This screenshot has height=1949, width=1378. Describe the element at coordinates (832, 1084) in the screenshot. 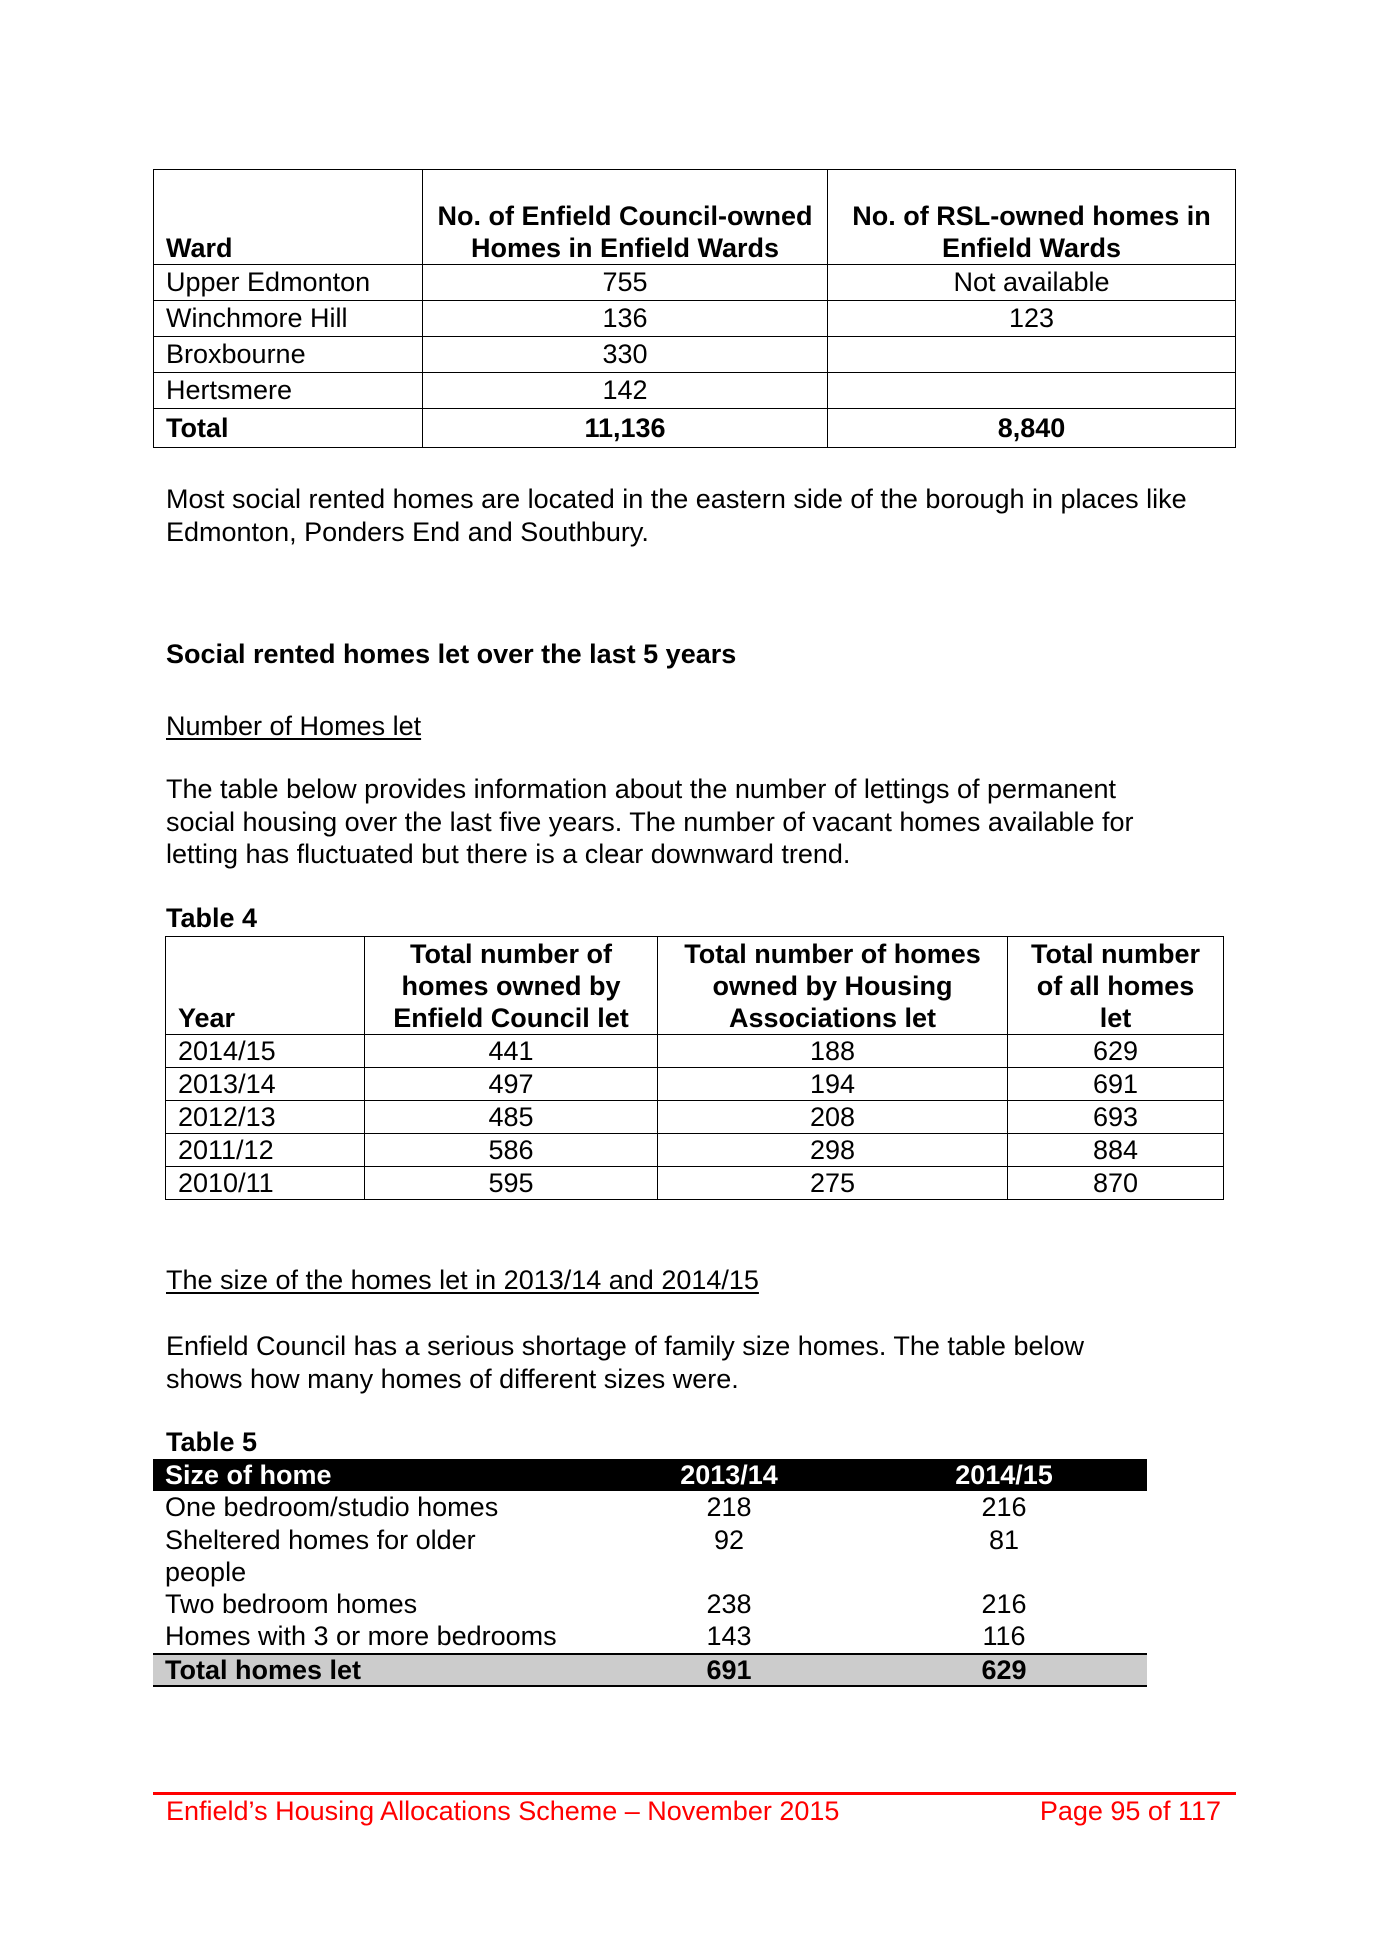

I see `cell: 194` at that location.